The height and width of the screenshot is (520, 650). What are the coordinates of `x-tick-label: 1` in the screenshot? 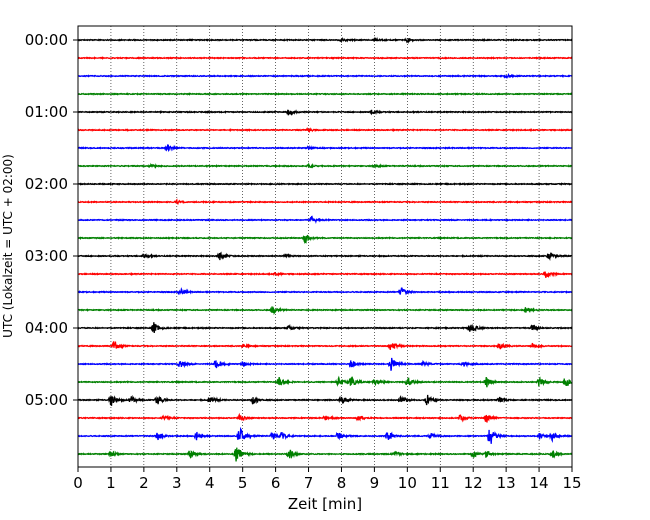 It's located at (111, 483).